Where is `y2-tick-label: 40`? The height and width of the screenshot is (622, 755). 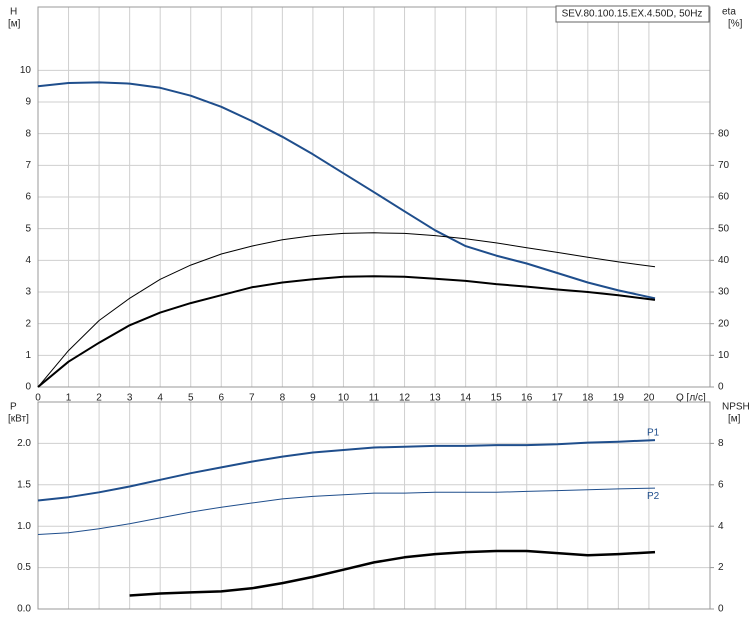
y2-tick-label: 40 is located at coordinates (724, 260).